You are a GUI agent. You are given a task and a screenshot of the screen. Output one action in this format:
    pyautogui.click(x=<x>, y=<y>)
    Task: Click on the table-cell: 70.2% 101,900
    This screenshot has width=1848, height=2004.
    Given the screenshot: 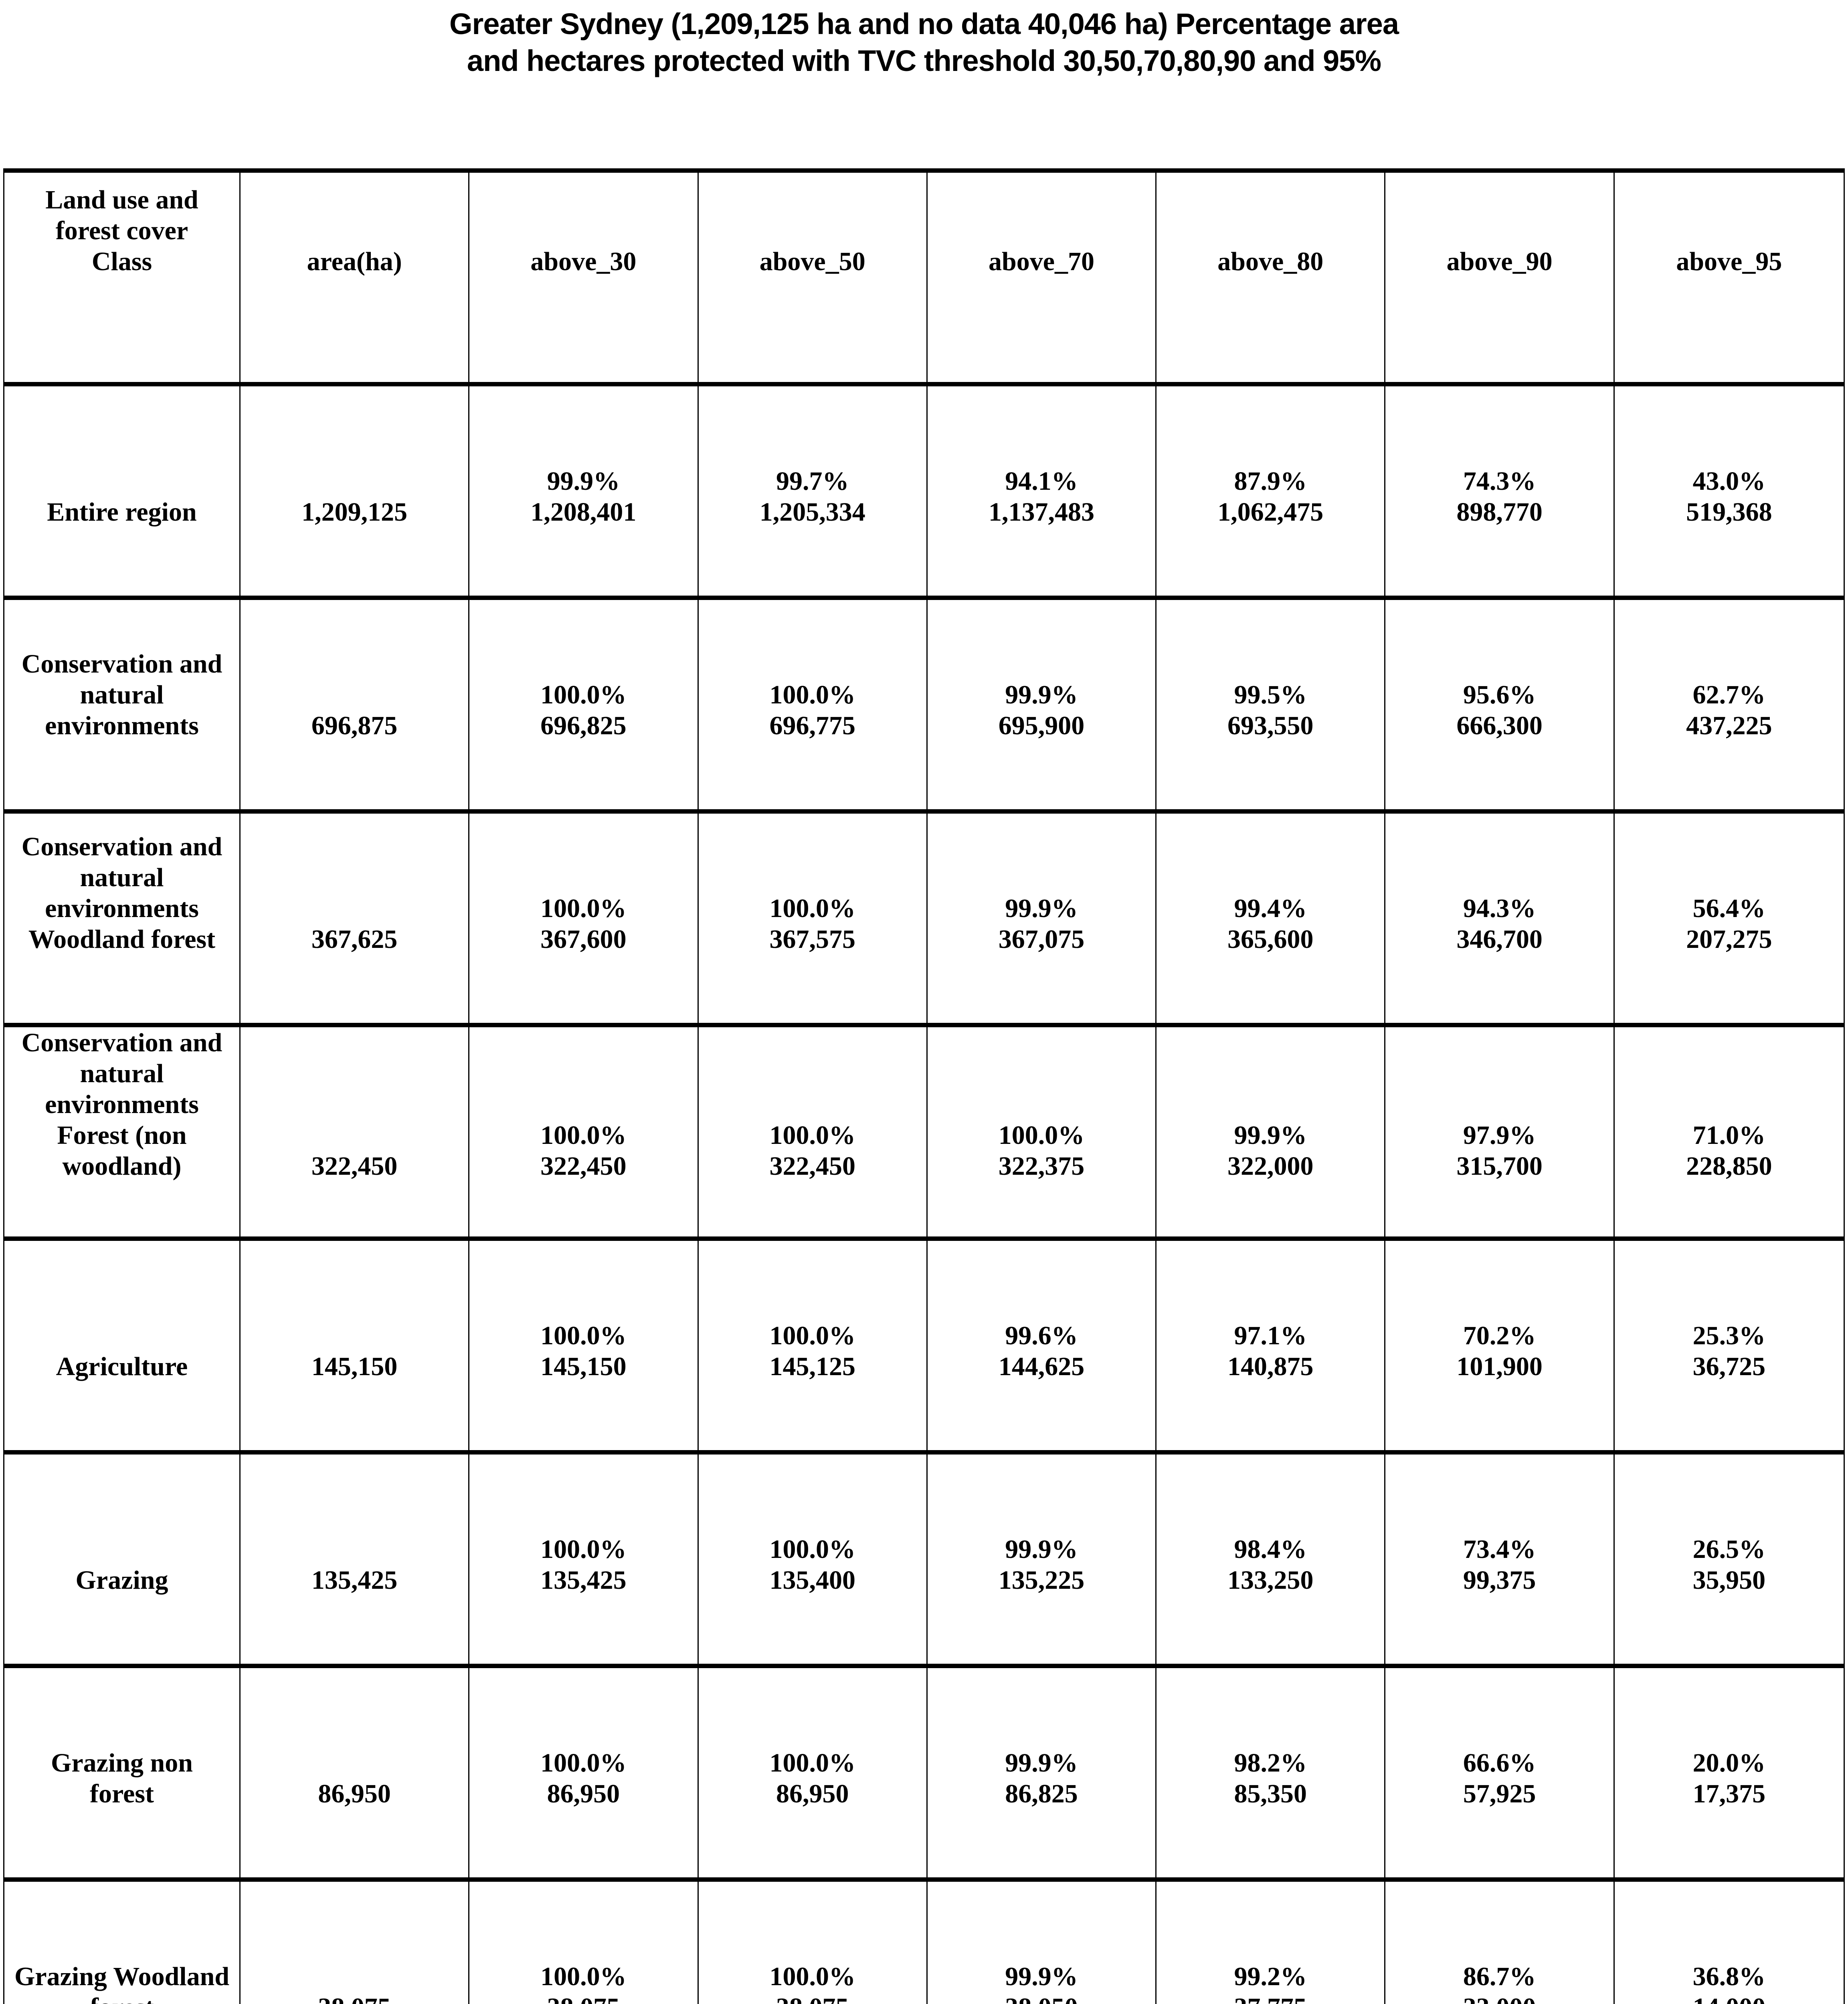 What is the action you would take?
    pyautogui.click(x=1500, y=1345)
    